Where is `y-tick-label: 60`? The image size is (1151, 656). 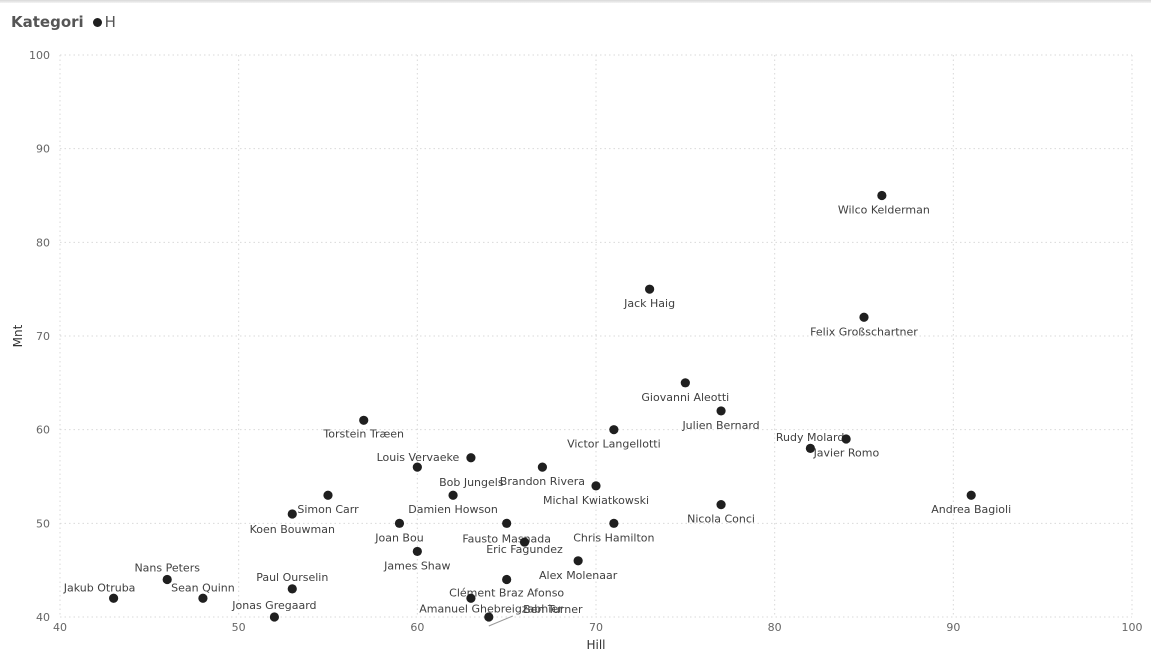
y-tick-label: 60 is located at coordinates (43, 430).